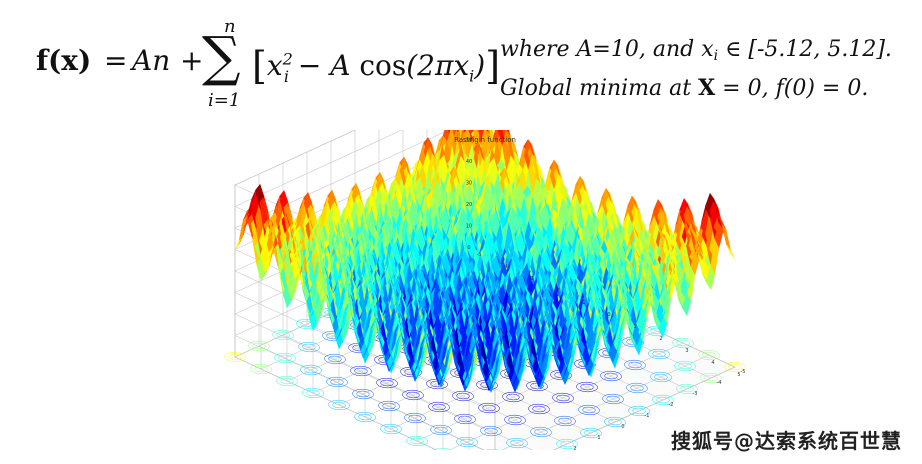  Describe the element at coordinates (671, 405) in the screenshot. I see `y-tick-label: -2` at that location.